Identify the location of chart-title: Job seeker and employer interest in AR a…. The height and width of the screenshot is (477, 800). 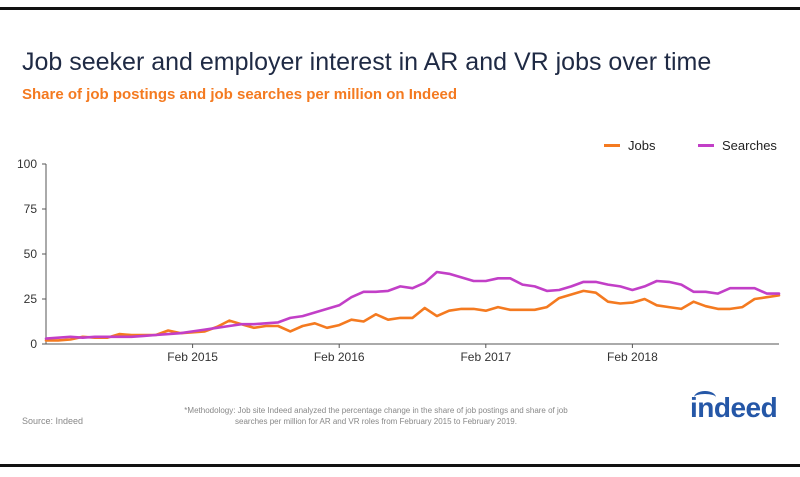
(367, 62).